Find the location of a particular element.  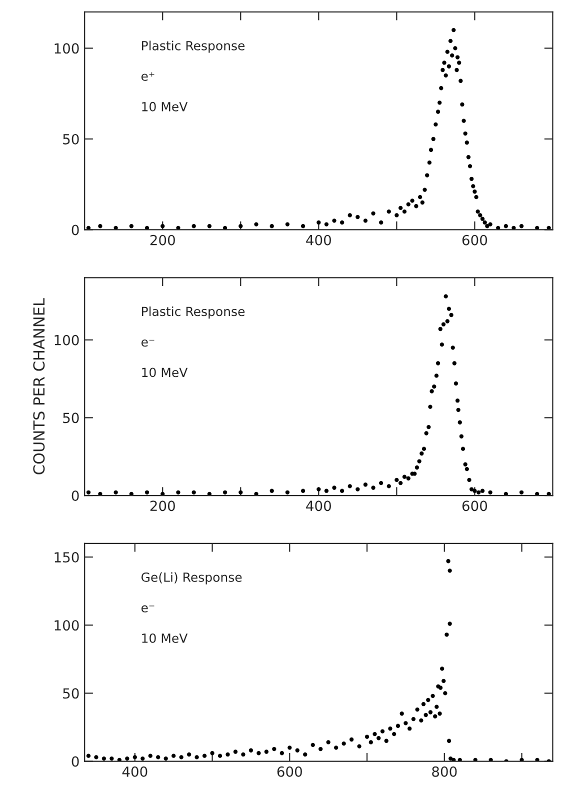

x-tick-label: 800 is located at coordinates (444, 771).